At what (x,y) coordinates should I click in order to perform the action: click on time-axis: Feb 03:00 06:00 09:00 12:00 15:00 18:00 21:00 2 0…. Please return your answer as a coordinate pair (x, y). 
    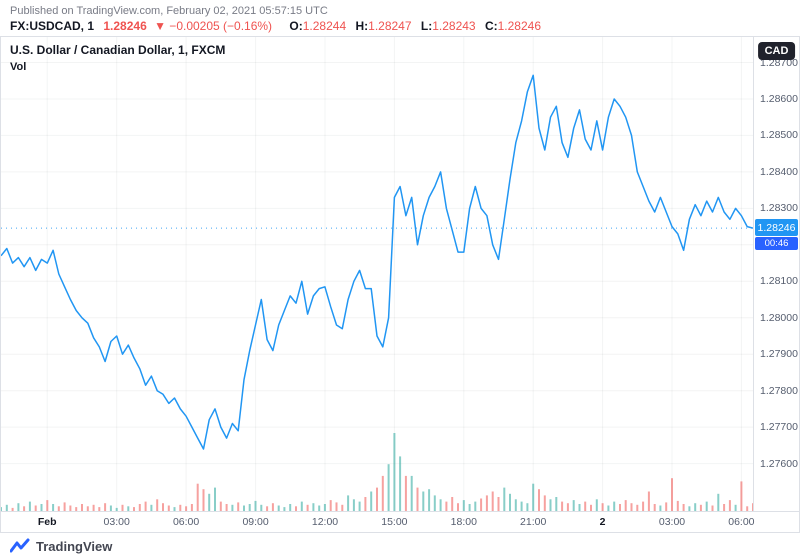
    Looking at the image, I should click on (400, 521).